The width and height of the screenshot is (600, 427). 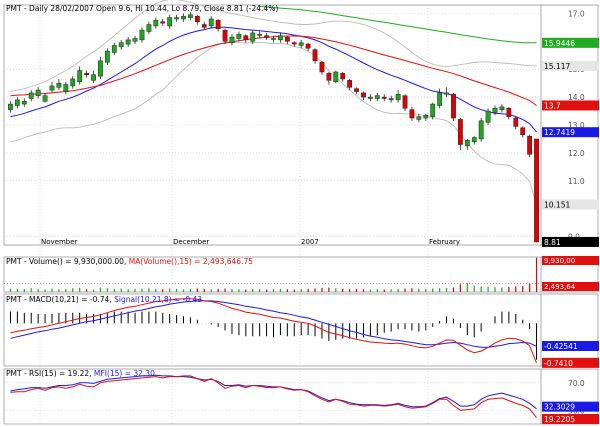 What do you see at coordinates (576, 383) in the screenshot?
I see `rsi-tick-label: 70.0` at bounding box center [576, 383].